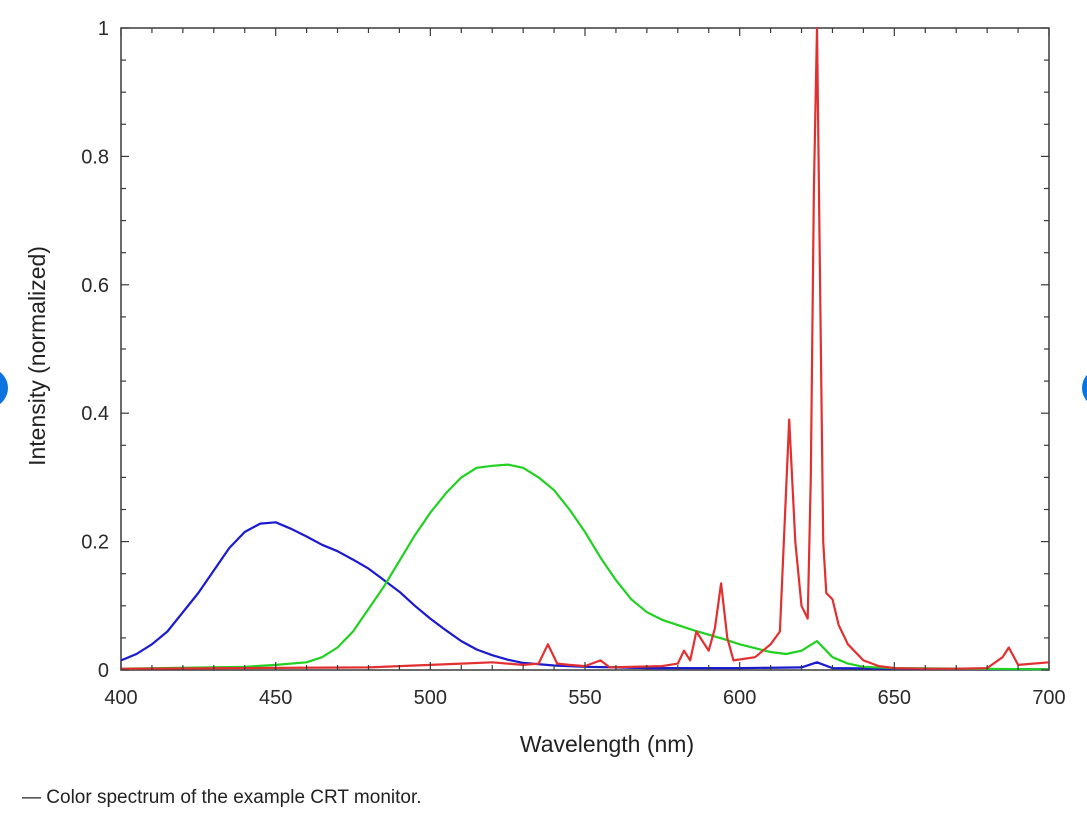 Image resolution: width=1087 pixels, height=822 pixels. What do you see at coordinates (120, 698) in the screenshot?
I see `x-tick-label: 400` at bounding box center [120, 698].